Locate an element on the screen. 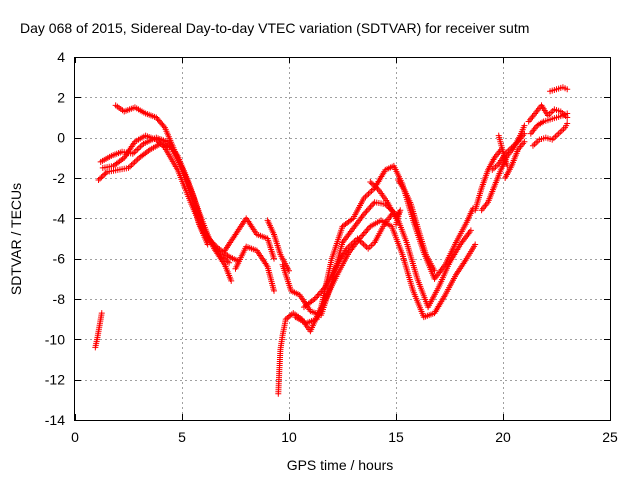 Image resolution: width=640 pixels, height=480 pixels. x-tick-label: 0 is located at coordinates (75, 437).